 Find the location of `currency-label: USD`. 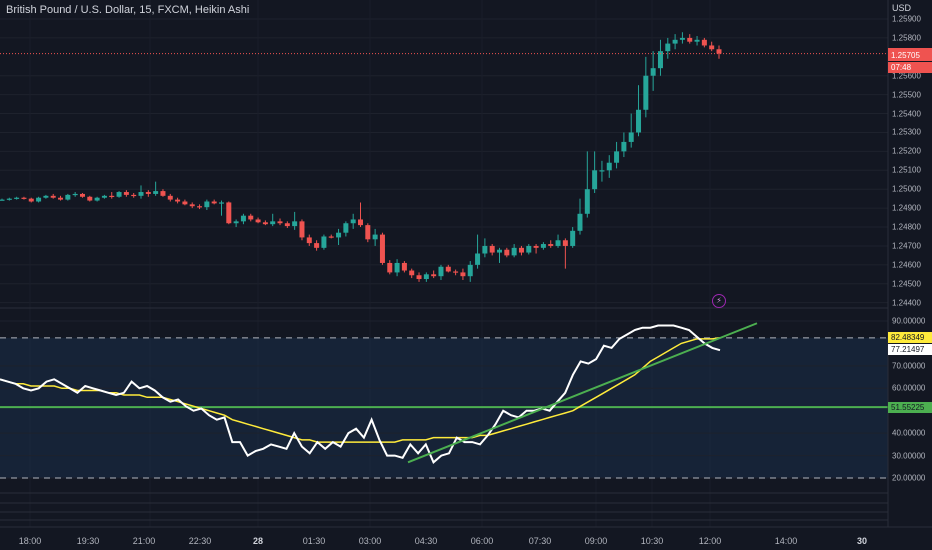

currency-label: USD is located at coordinates (902, 8).